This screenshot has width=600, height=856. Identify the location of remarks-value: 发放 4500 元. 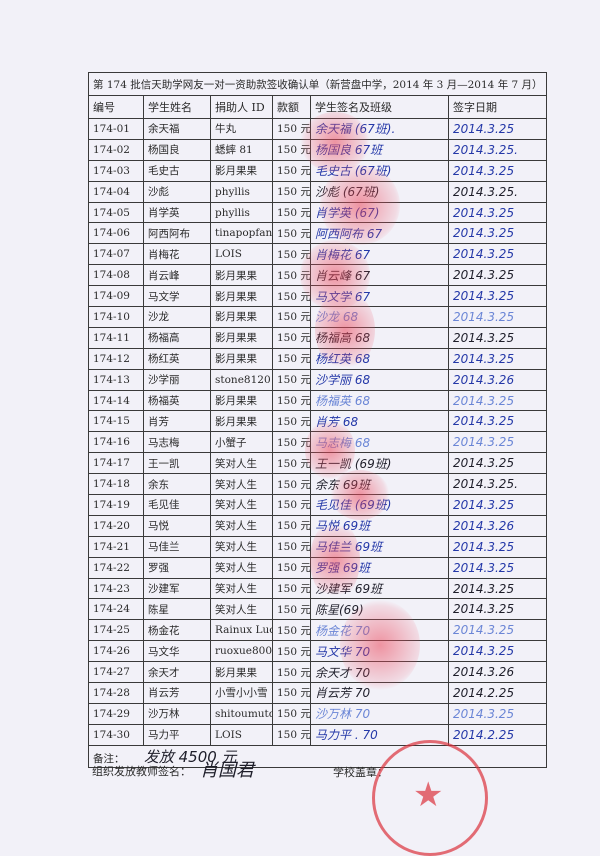
(190, 756).